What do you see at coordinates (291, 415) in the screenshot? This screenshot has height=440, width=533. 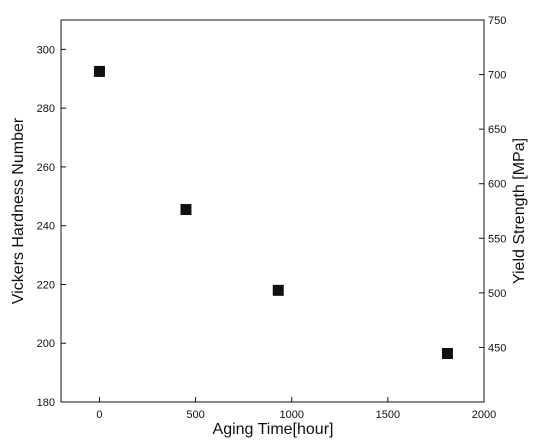 I see `x-tick-label-2: 1000` at bounding box center [291, 415].